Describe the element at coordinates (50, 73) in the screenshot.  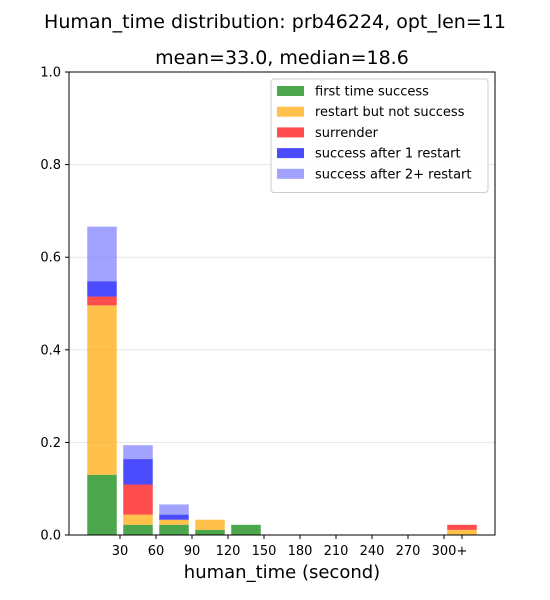
I see `y-tick-label: 1.0` at that location.